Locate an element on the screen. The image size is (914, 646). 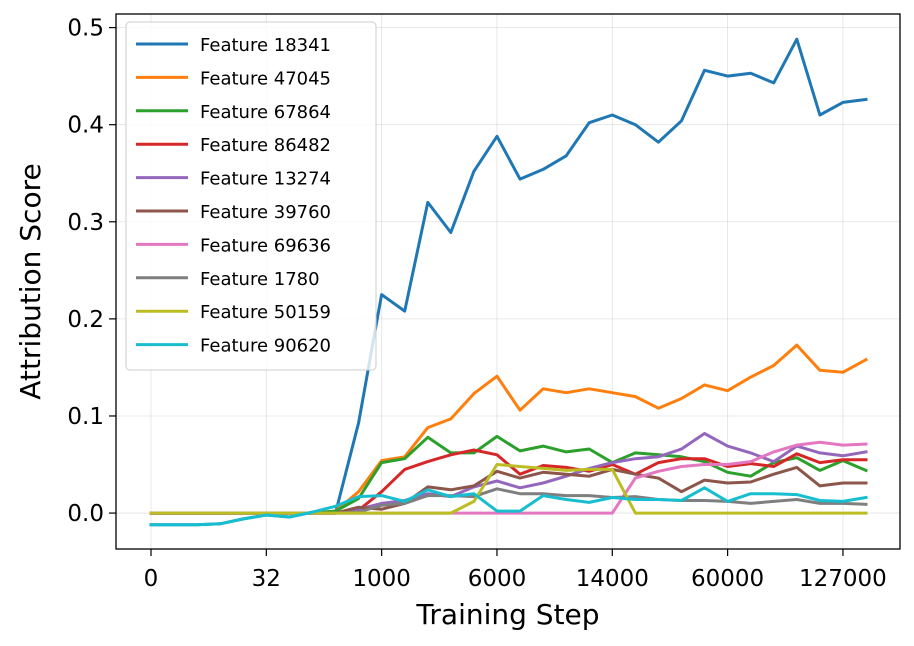
x-tick-label: 1000 is located at coordinates (381, 579).